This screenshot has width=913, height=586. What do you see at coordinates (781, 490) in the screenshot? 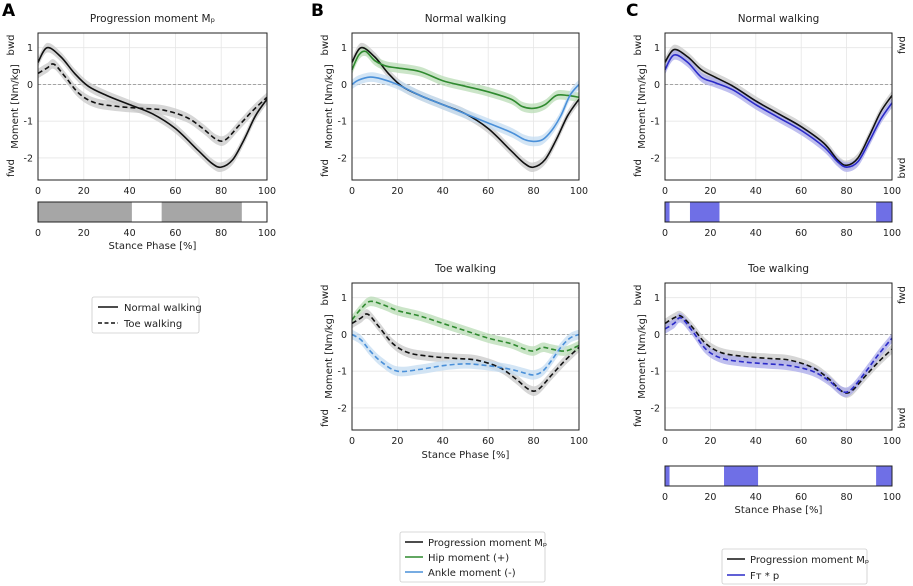
I see `chart-c-bar-toe: 0 20 40 60 80 100 Stance Phase [%]` at bounding box center [781, 490].